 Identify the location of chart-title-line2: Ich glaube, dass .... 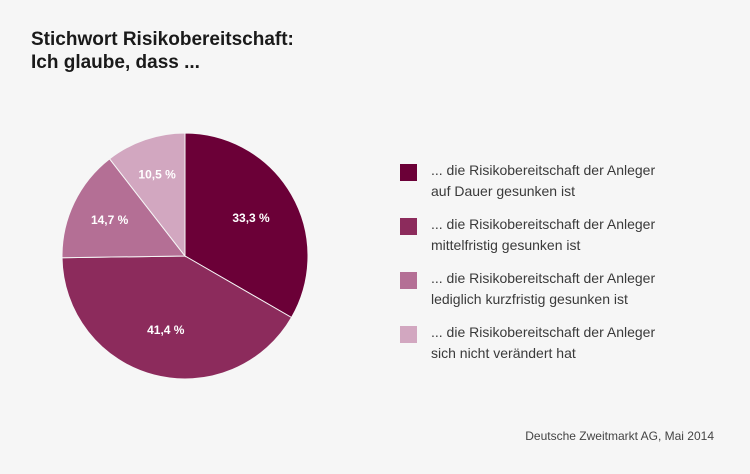
(115, 62).